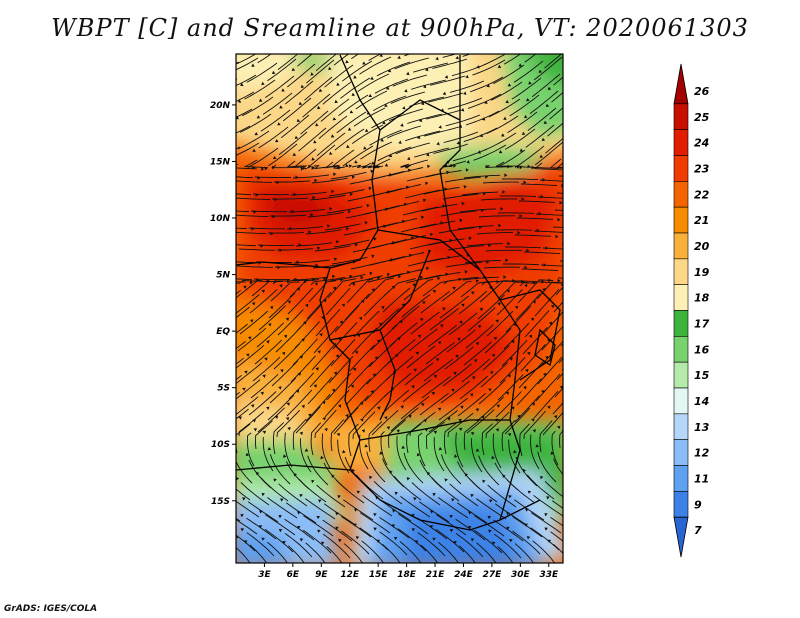 Image resolution: width=800 pixels, height=618 pixels. Describe the element at coordinates (691, 310) in the screenshot. I see `colorbar: 26 25 24 23 22 21 20 19 18 17 16 15 14 13 12 11 9 7` at that location.